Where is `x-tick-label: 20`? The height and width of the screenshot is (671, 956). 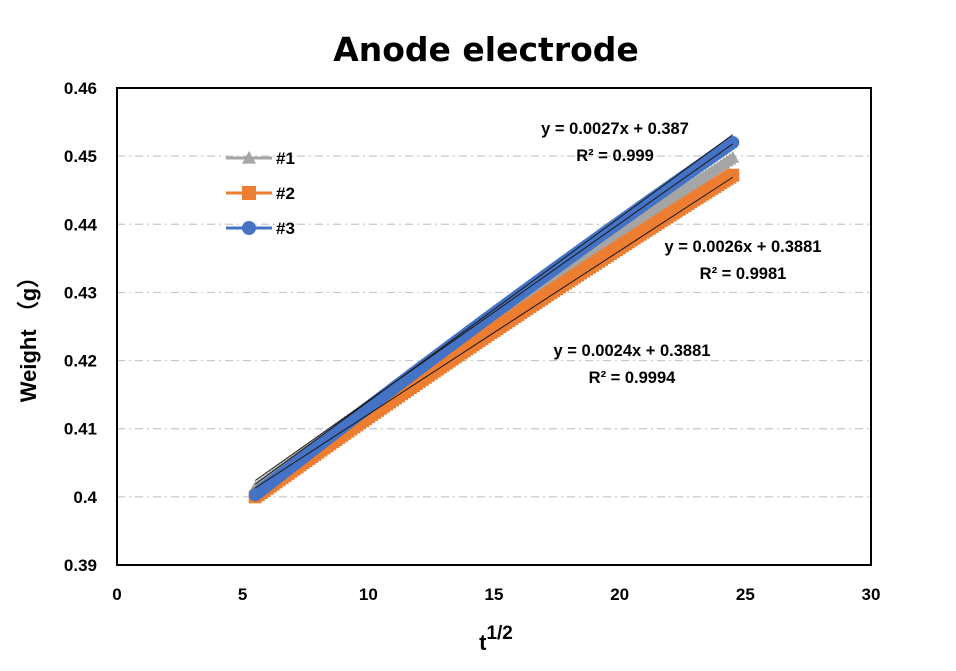 x-tick-label: 20 is located at coordinates (619, 594).